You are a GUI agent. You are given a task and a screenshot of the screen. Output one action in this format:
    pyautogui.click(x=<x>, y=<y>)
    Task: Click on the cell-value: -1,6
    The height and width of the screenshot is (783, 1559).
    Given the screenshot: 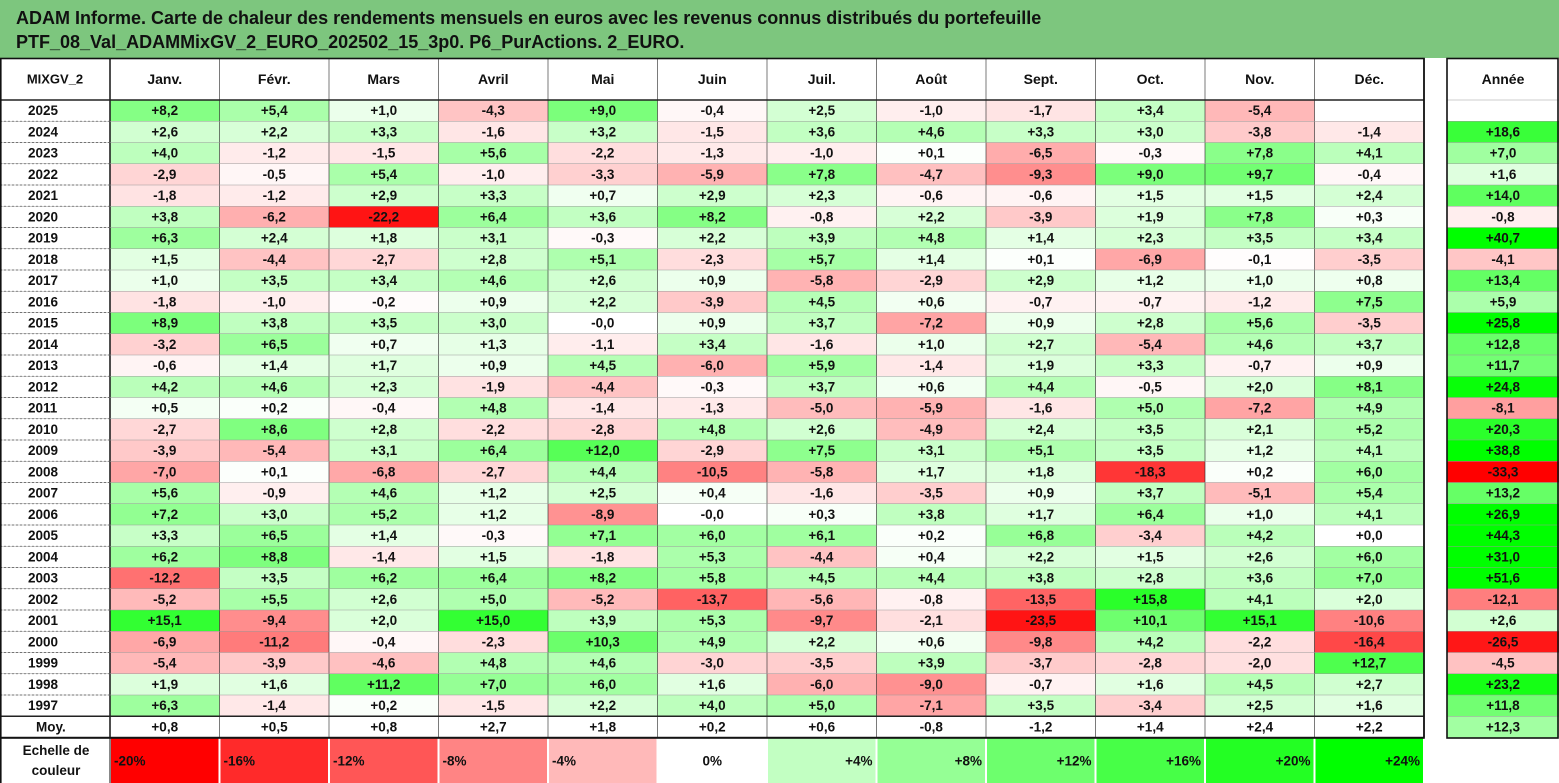 What is the action you would take?
    pyautogui.click(x=822, y=344)
    